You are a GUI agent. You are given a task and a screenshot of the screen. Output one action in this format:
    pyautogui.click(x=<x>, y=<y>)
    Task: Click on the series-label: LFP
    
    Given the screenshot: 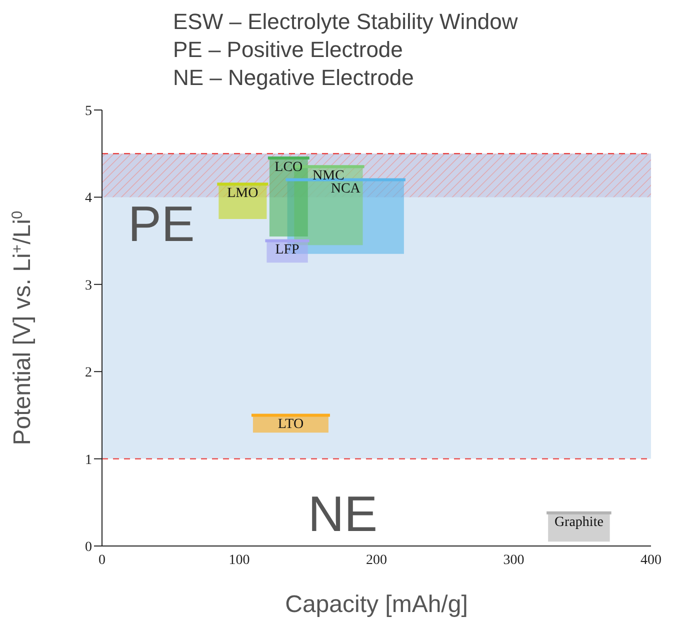 What is the action you would take?
    pyautogui.click(x=287, y=250)
    